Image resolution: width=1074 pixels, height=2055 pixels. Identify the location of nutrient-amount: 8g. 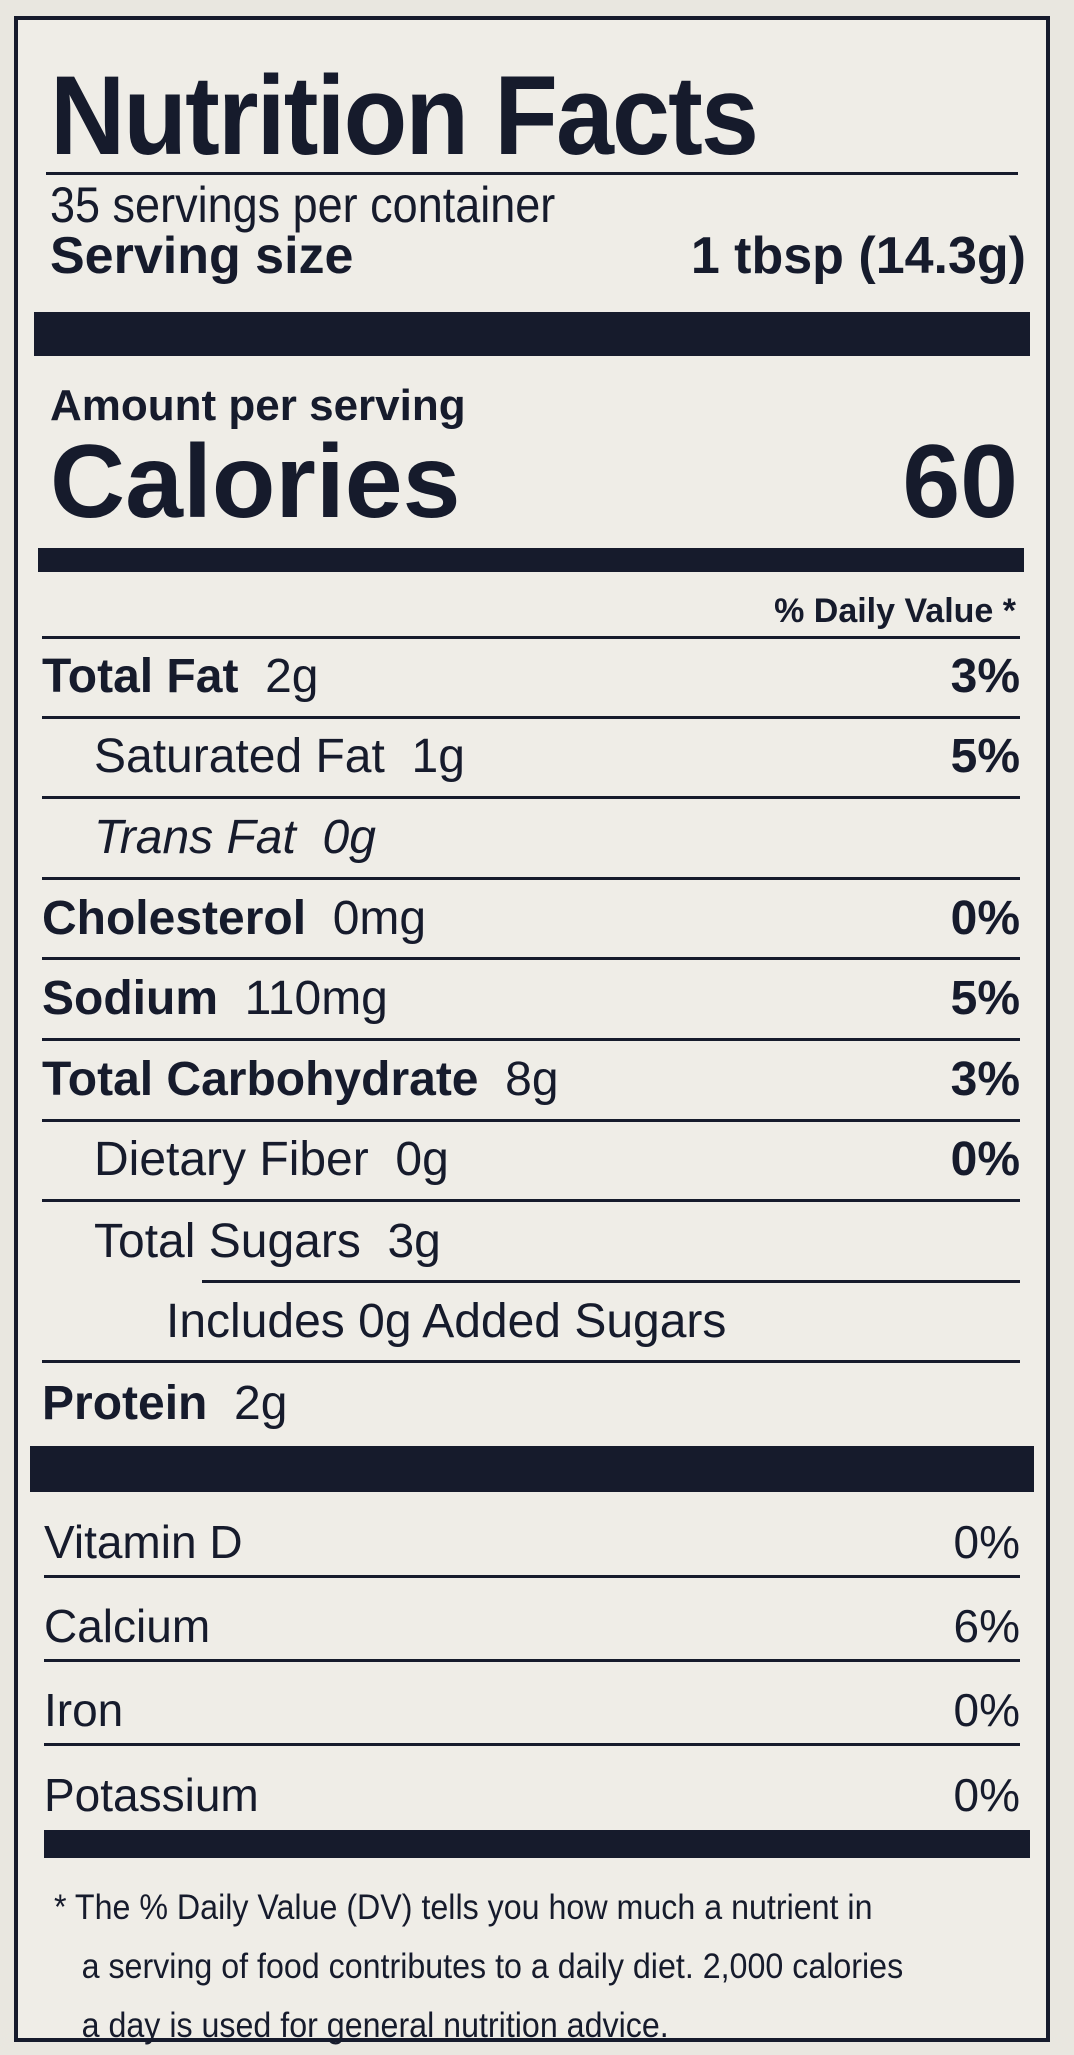
(532, 1079).